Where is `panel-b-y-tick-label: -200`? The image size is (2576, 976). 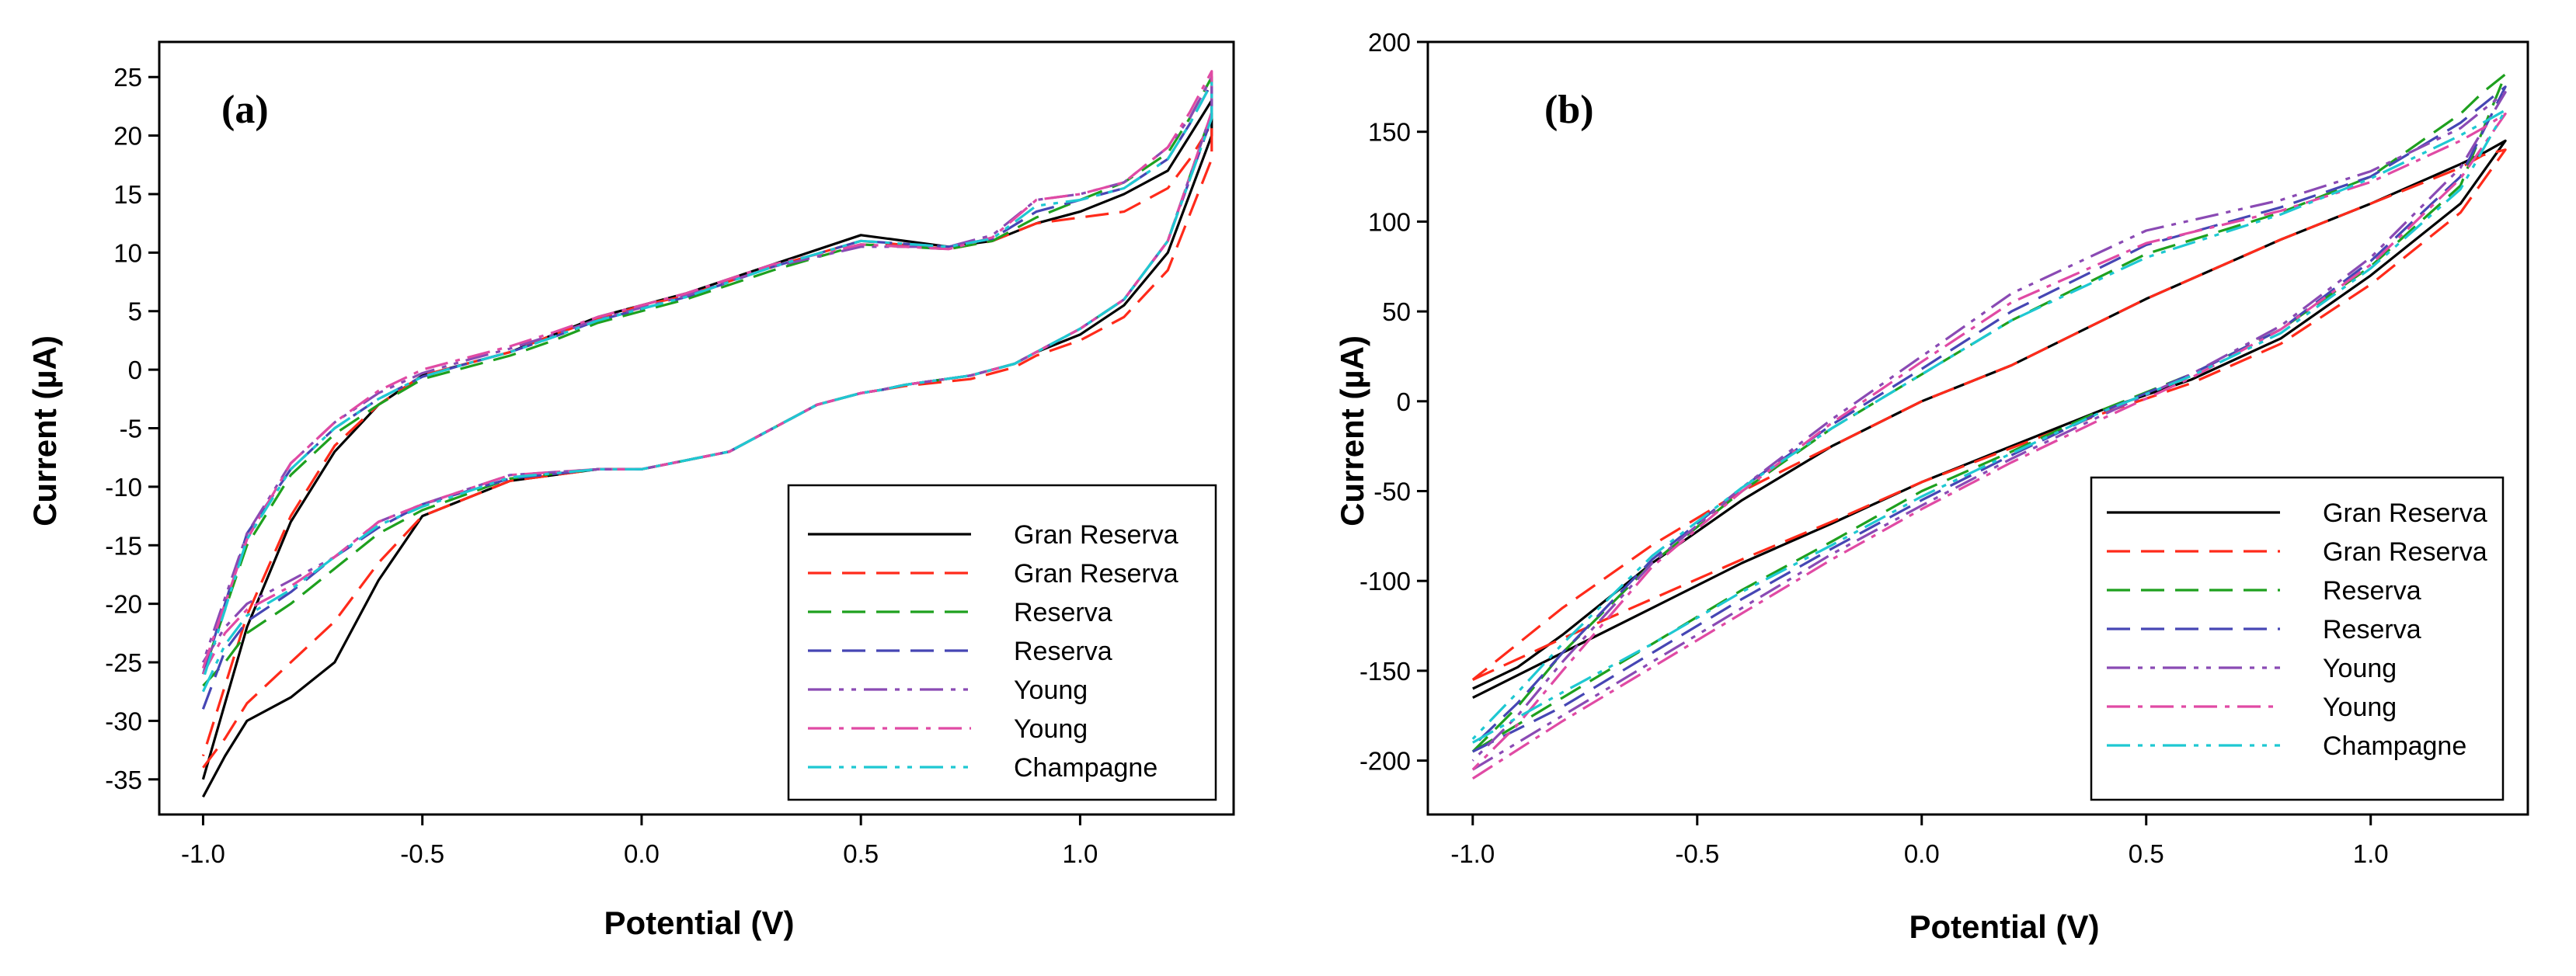 panel-b-y-tick-label: -200 is located at coordinates (1385, 762).